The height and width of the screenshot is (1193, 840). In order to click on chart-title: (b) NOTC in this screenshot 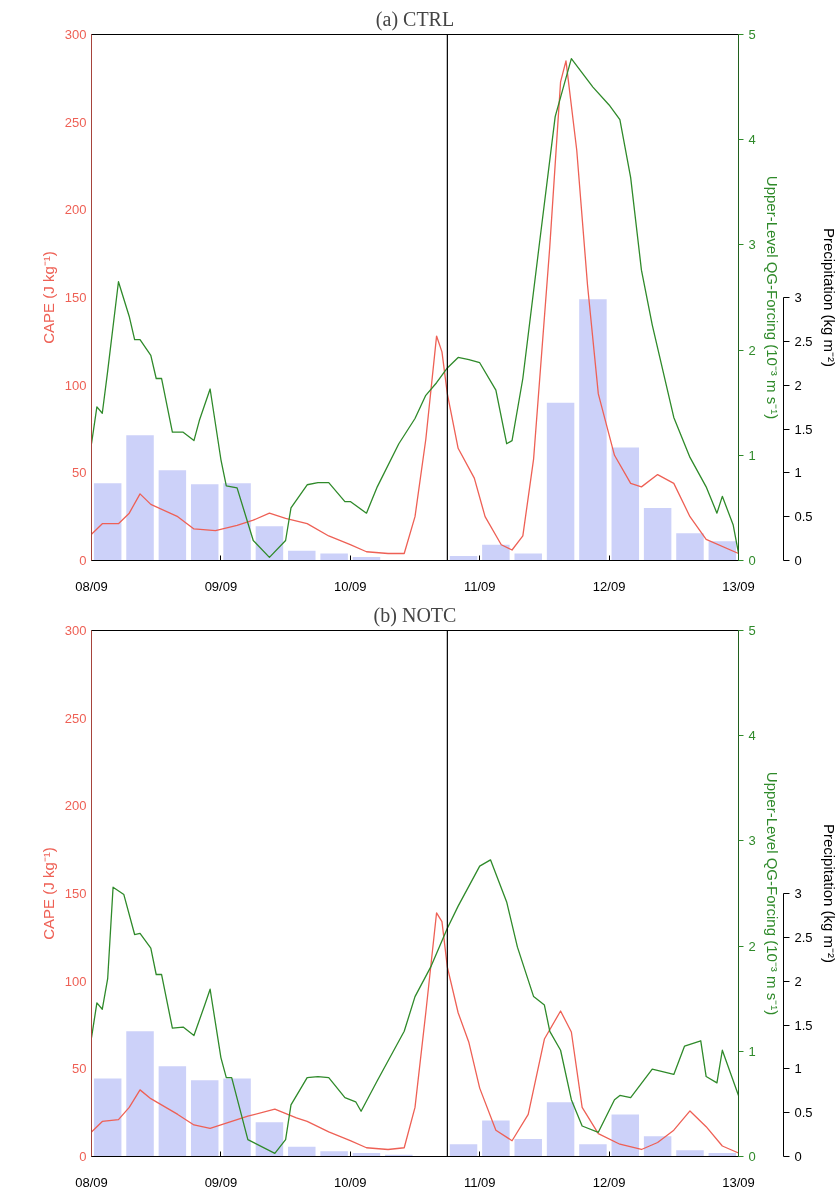, I will do `click(415, 615)`.